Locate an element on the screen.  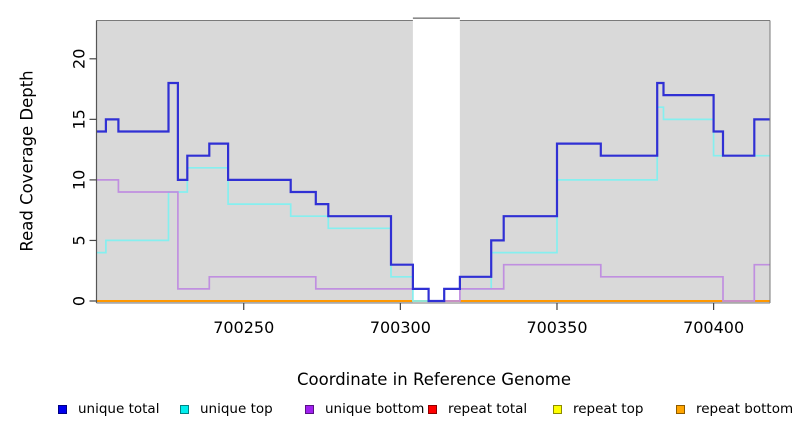
legend-label: unique top is located at coordinates (236, 409).